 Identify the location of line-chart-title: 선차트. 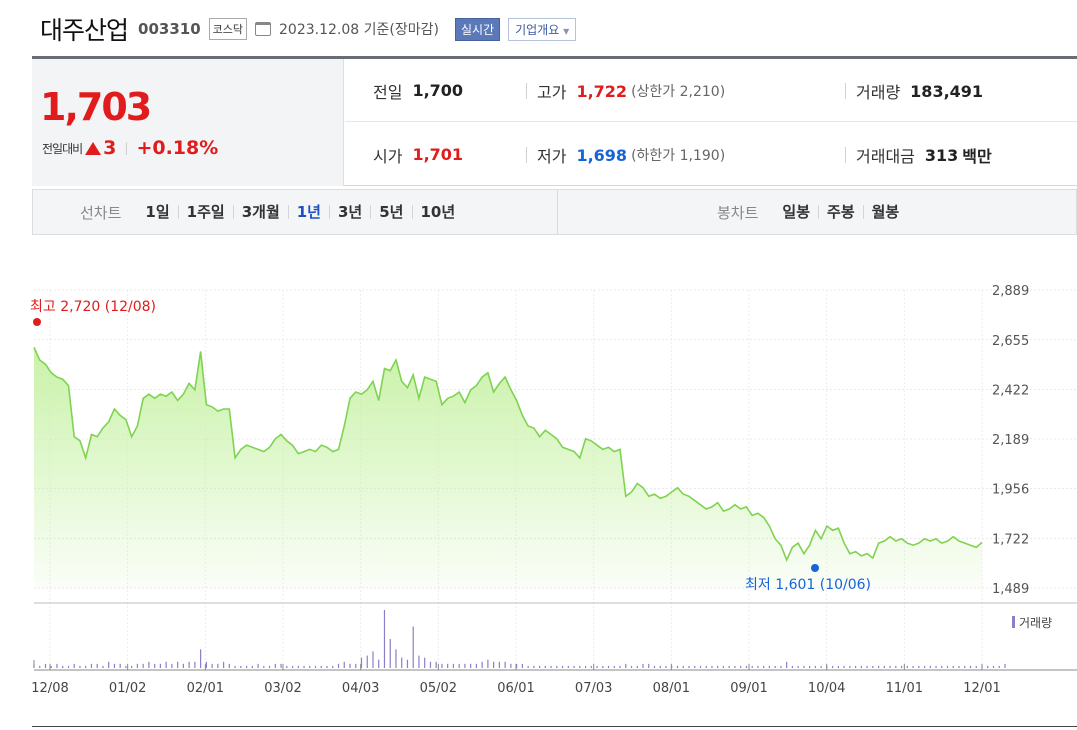
(101, 212).